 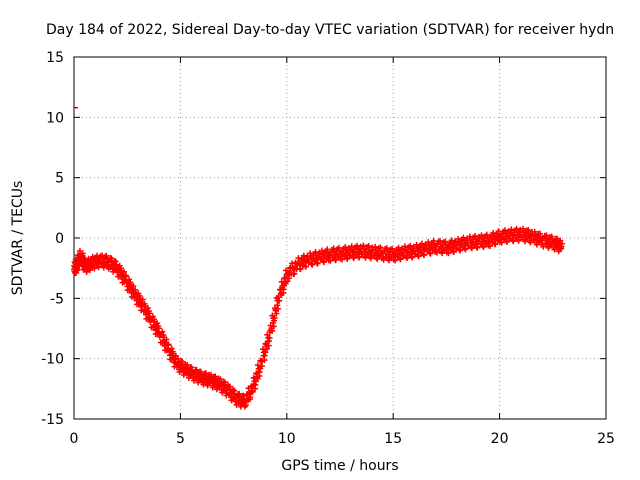 What do you see at coordinates (287, 439) in the screenshot?
I see `x-tick-label: 10` at bounding box center [287, 439].